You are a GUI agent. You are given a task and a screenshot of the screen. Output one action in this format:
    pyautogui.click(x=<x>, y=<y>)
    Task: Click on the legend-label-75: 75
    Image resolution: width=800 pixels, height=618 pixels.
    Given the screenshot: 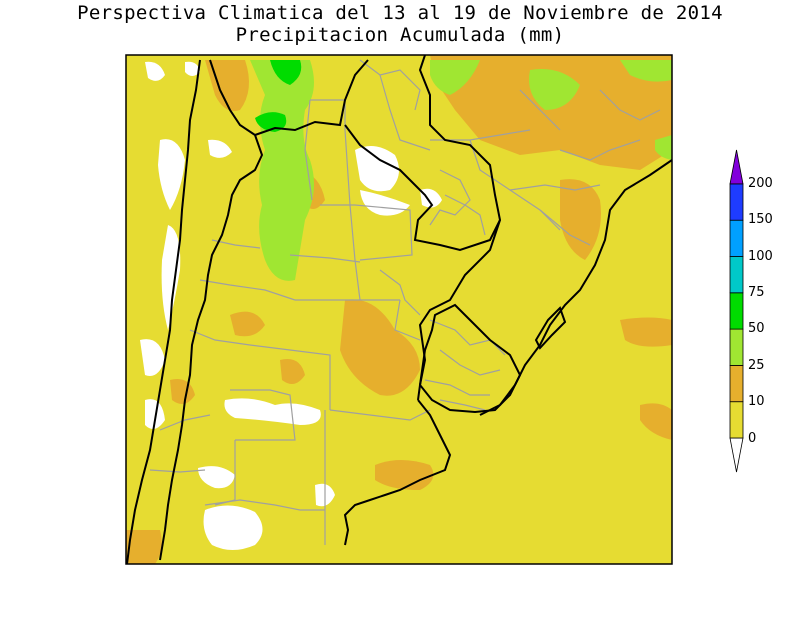 What is the action you would take?
    pyautogui.click(x=756, y=292)
    